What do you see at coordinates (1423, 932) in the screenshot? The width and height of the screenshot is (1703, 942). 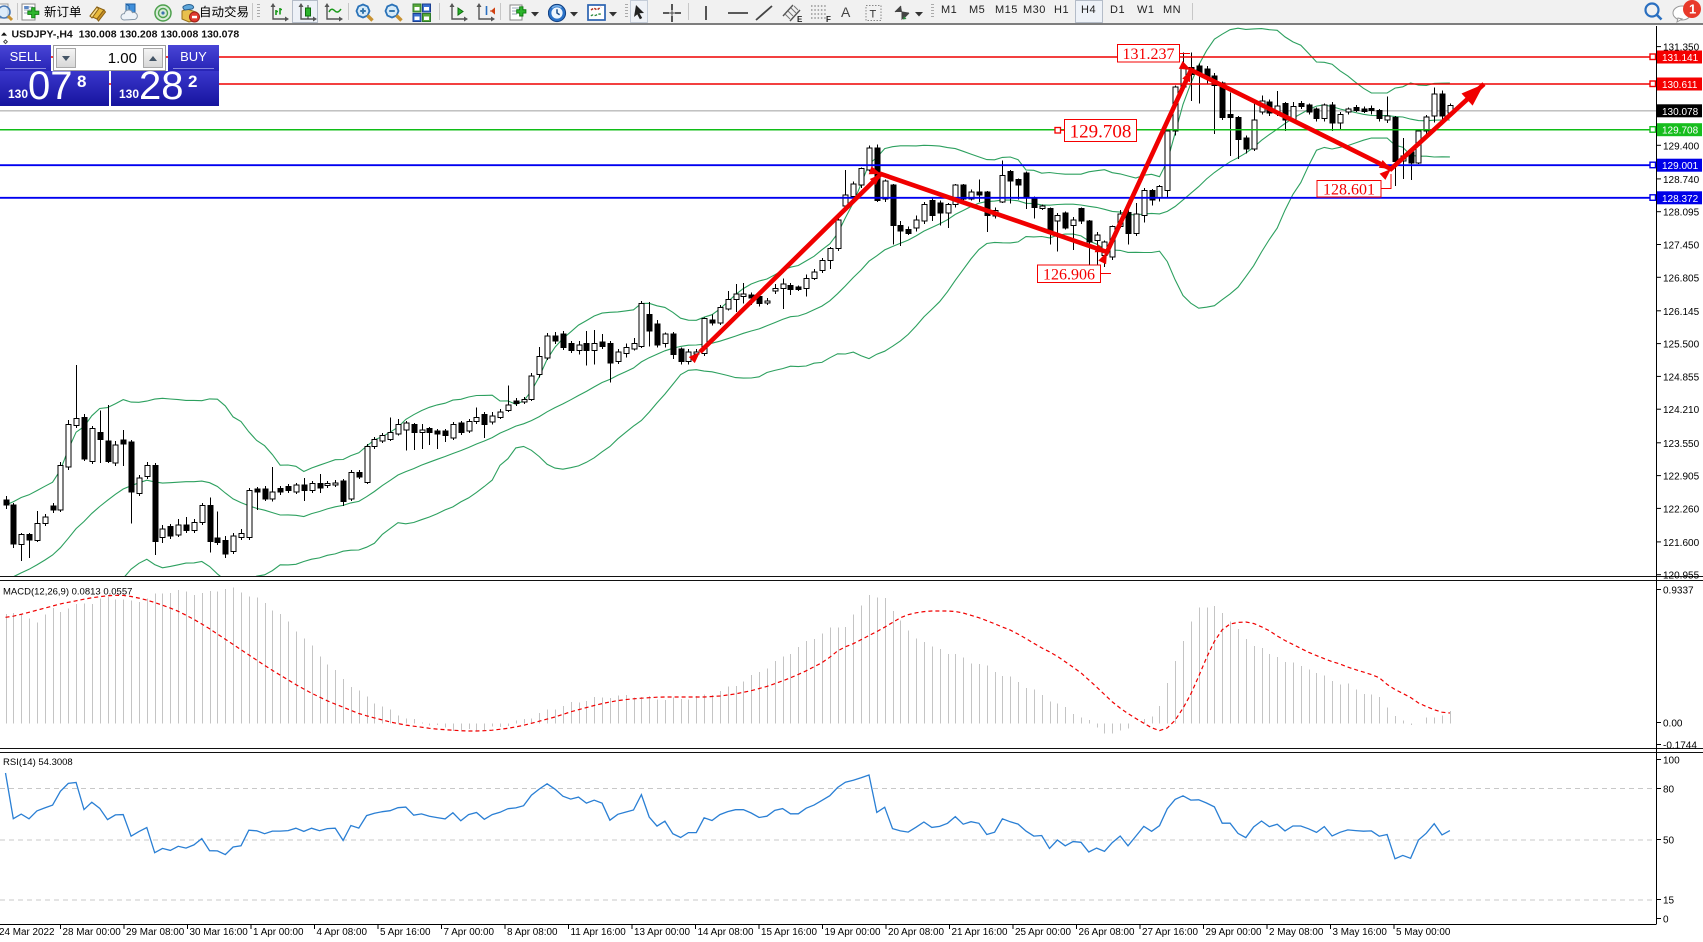 I see `svg-text: 5 May 00:00` at bounding box center [1423, 932].